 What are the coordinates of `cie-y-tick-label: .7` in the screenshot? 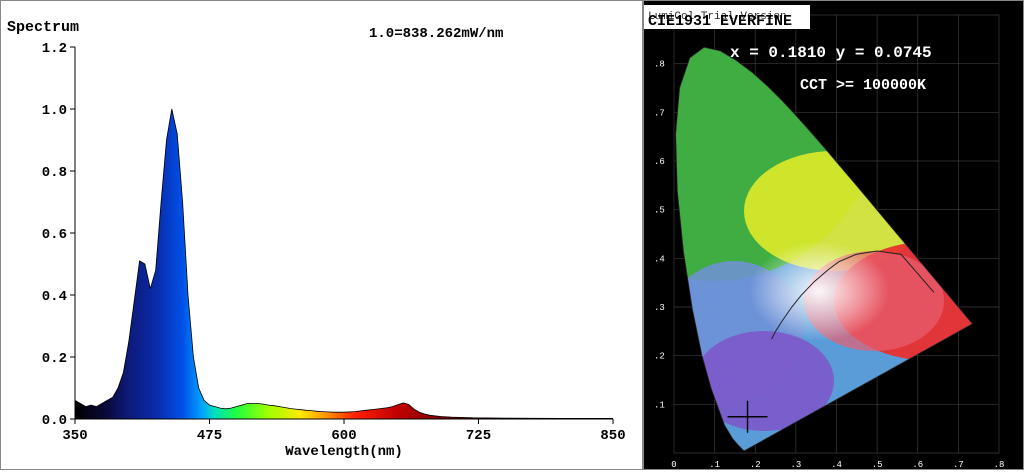 It's located at (659, 113).